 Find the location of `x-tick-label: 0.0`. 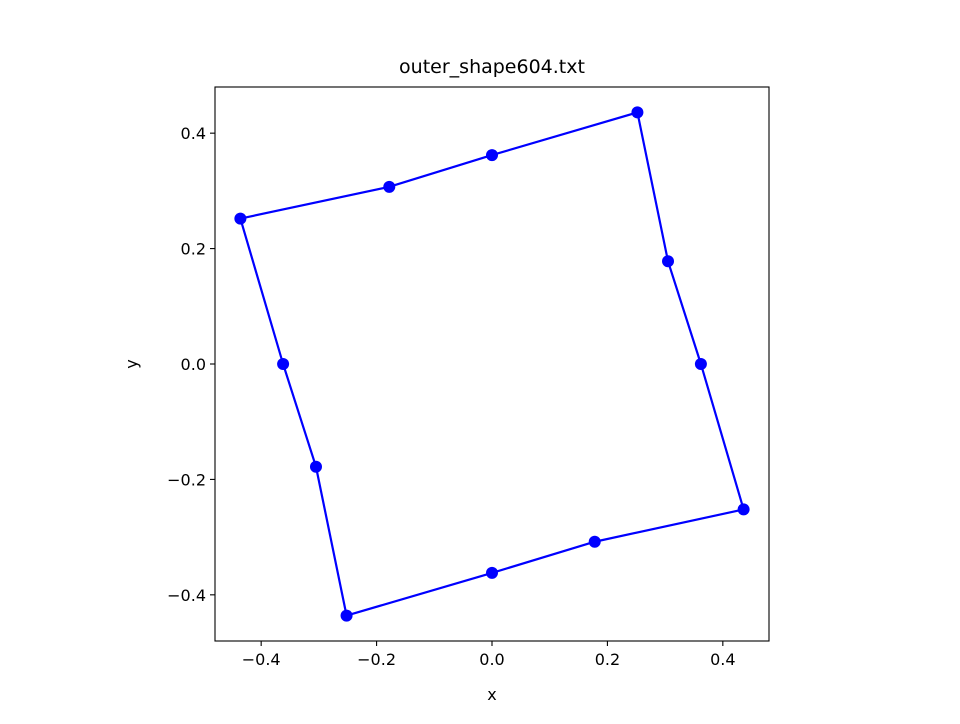

x-tick-label: 0.0 is located at coordinates (491, 659).